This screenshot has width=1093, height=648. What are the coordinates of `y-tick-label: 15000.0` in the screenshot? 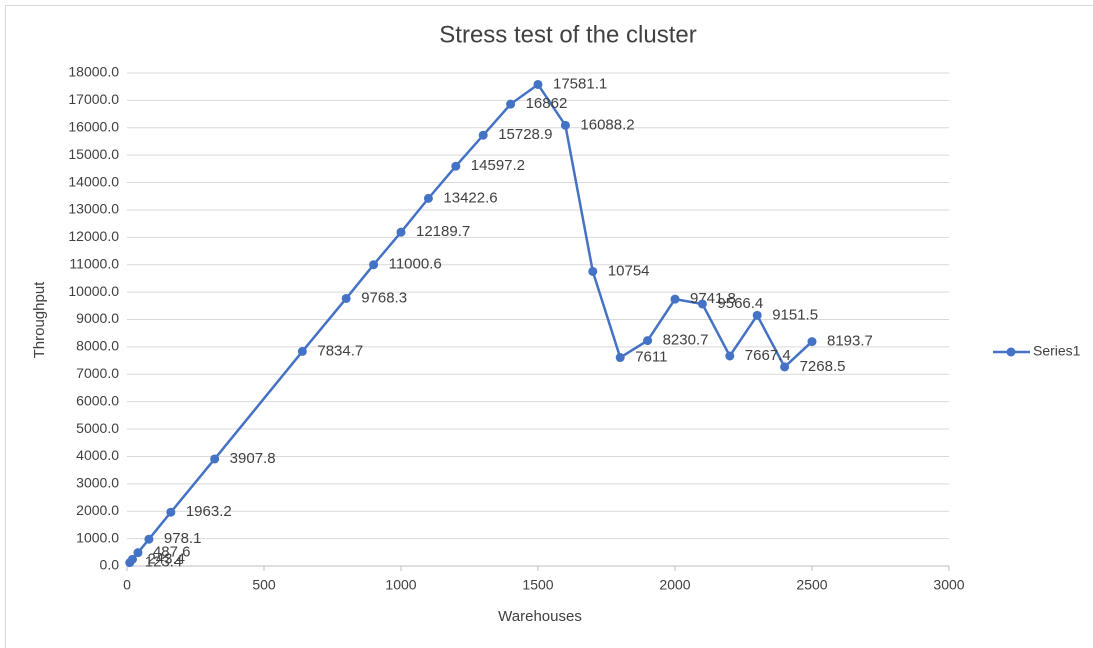 It's located at (93, 154).